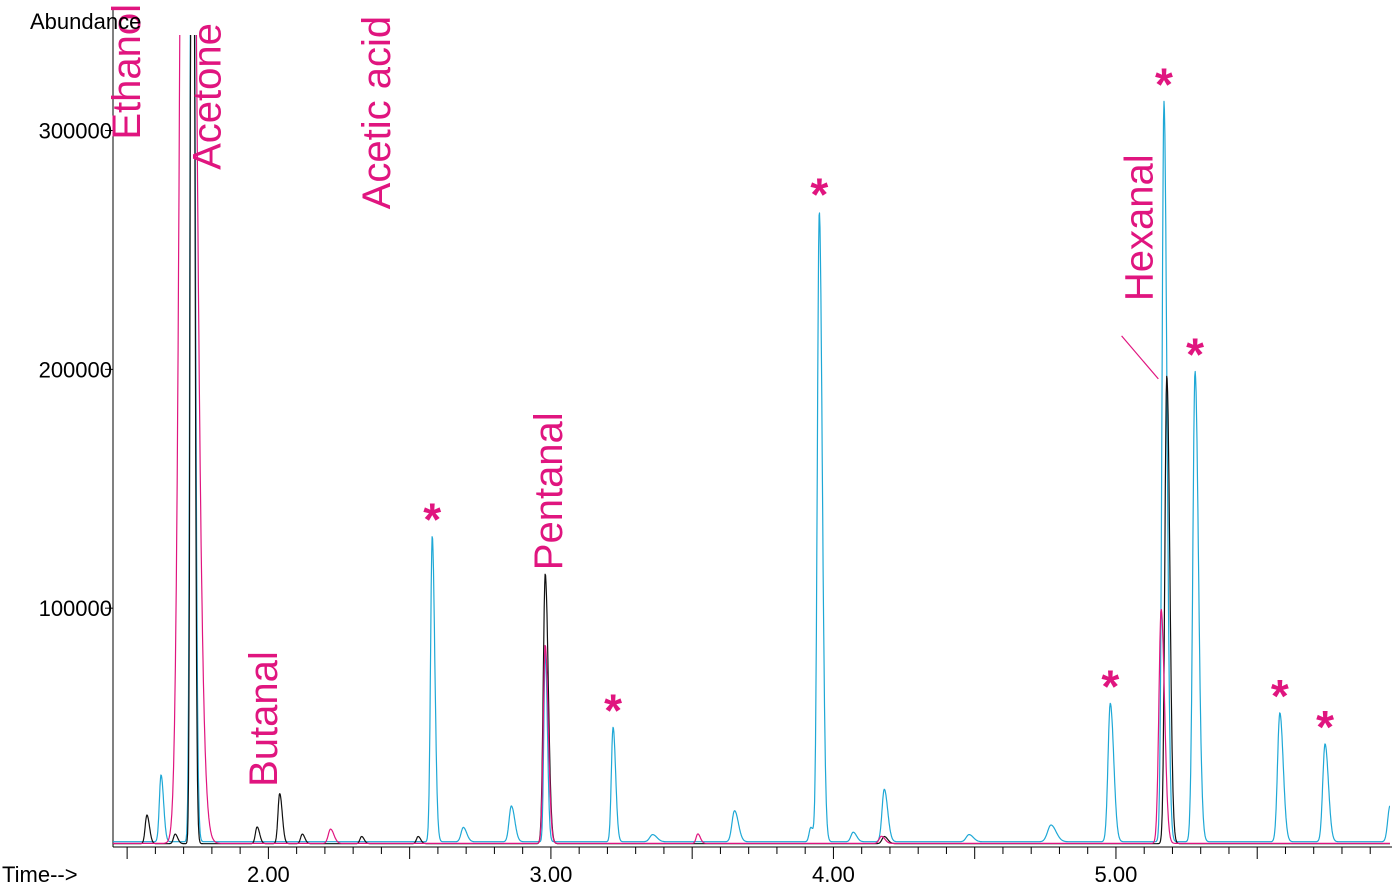 The height and width of the screenshot is (888, 1392). I want to click on y-axis-label: Abundance, so click(85, 21).